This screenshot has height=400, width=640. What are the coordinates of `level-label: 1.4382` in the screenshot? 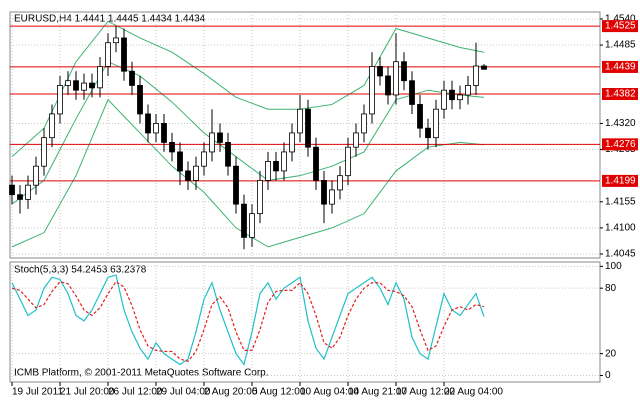 It's located at (620, 94).